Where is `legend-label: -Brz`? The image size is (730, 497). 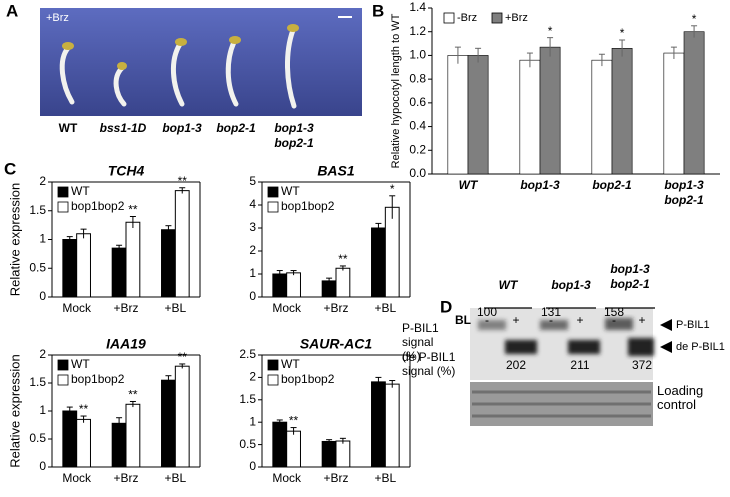 legend-label: -Brz is located at coordinates (467, 18).